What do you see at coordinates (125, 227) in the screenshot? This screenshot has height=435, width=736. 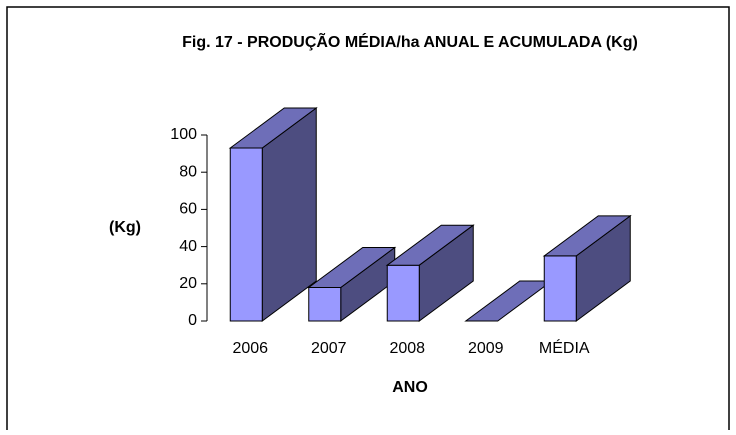 I see `y-axis-label: (Kg)` at bounding box center [125, 227].